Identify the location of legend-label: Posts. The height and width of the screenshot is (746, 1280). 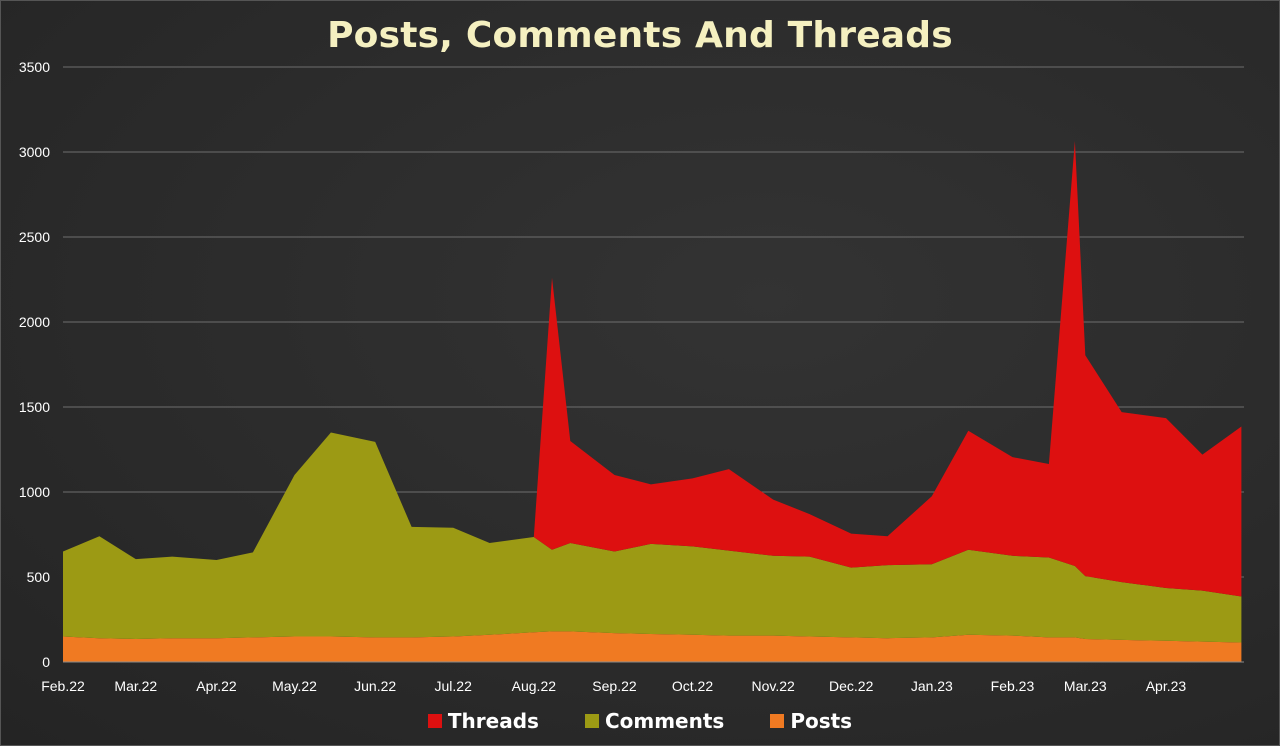
(821, 721).